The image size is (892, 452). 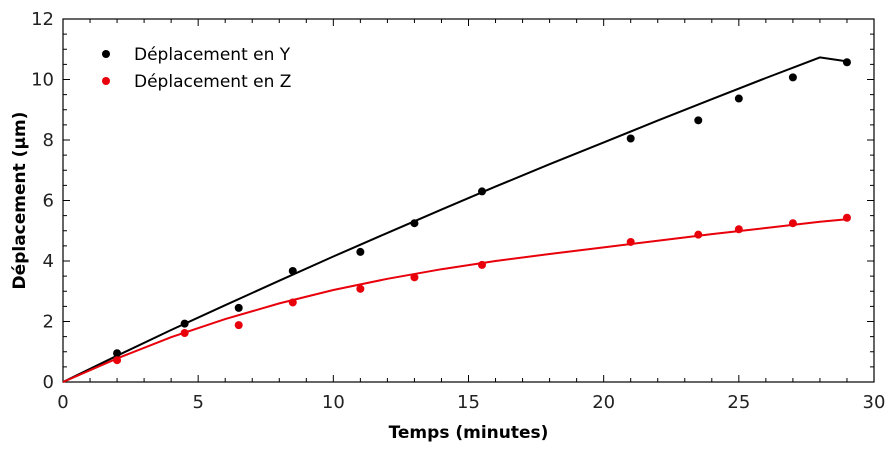 I want to click on y-tick-label: 2, so click(x=48, y=322).